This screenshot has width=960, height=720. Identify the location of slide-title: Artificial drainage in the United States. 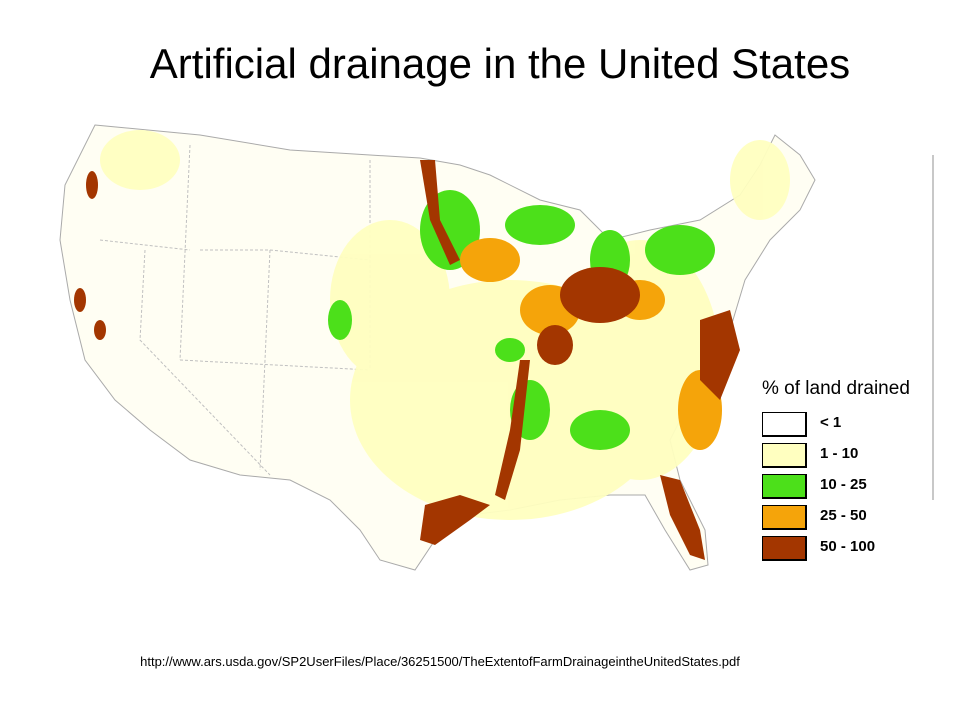
(500, 63).